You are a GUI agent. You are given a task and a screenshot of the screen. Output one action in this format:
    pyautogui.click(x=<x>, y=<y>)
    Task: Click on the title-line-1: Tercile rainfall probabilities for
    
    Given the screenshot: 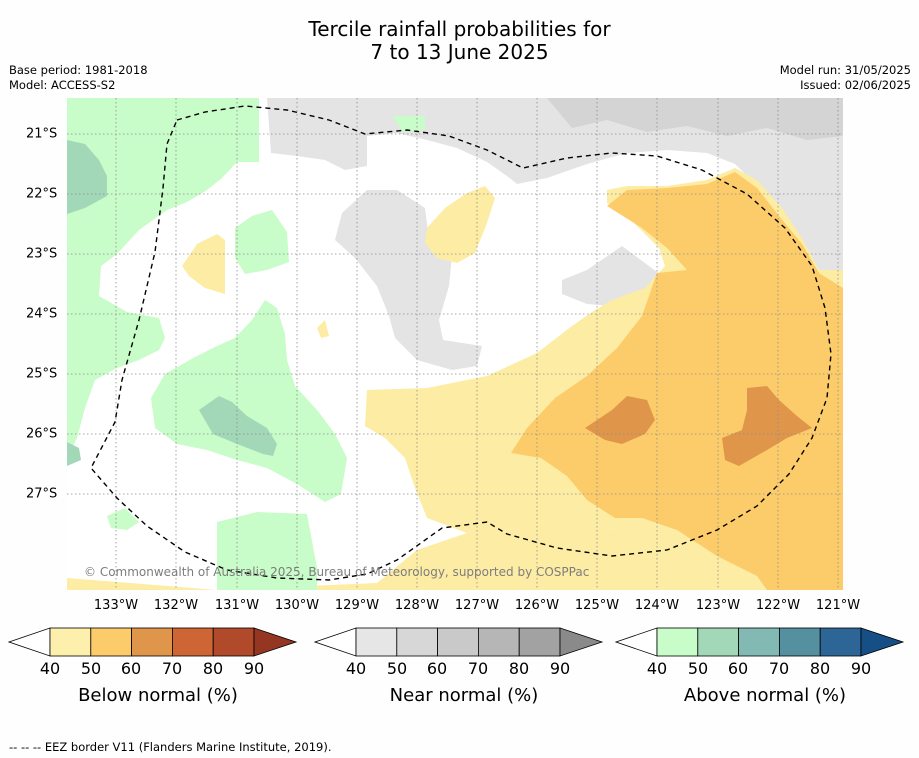 What is the action you would take?
    pyautogui.click(x=459, y=29)
    